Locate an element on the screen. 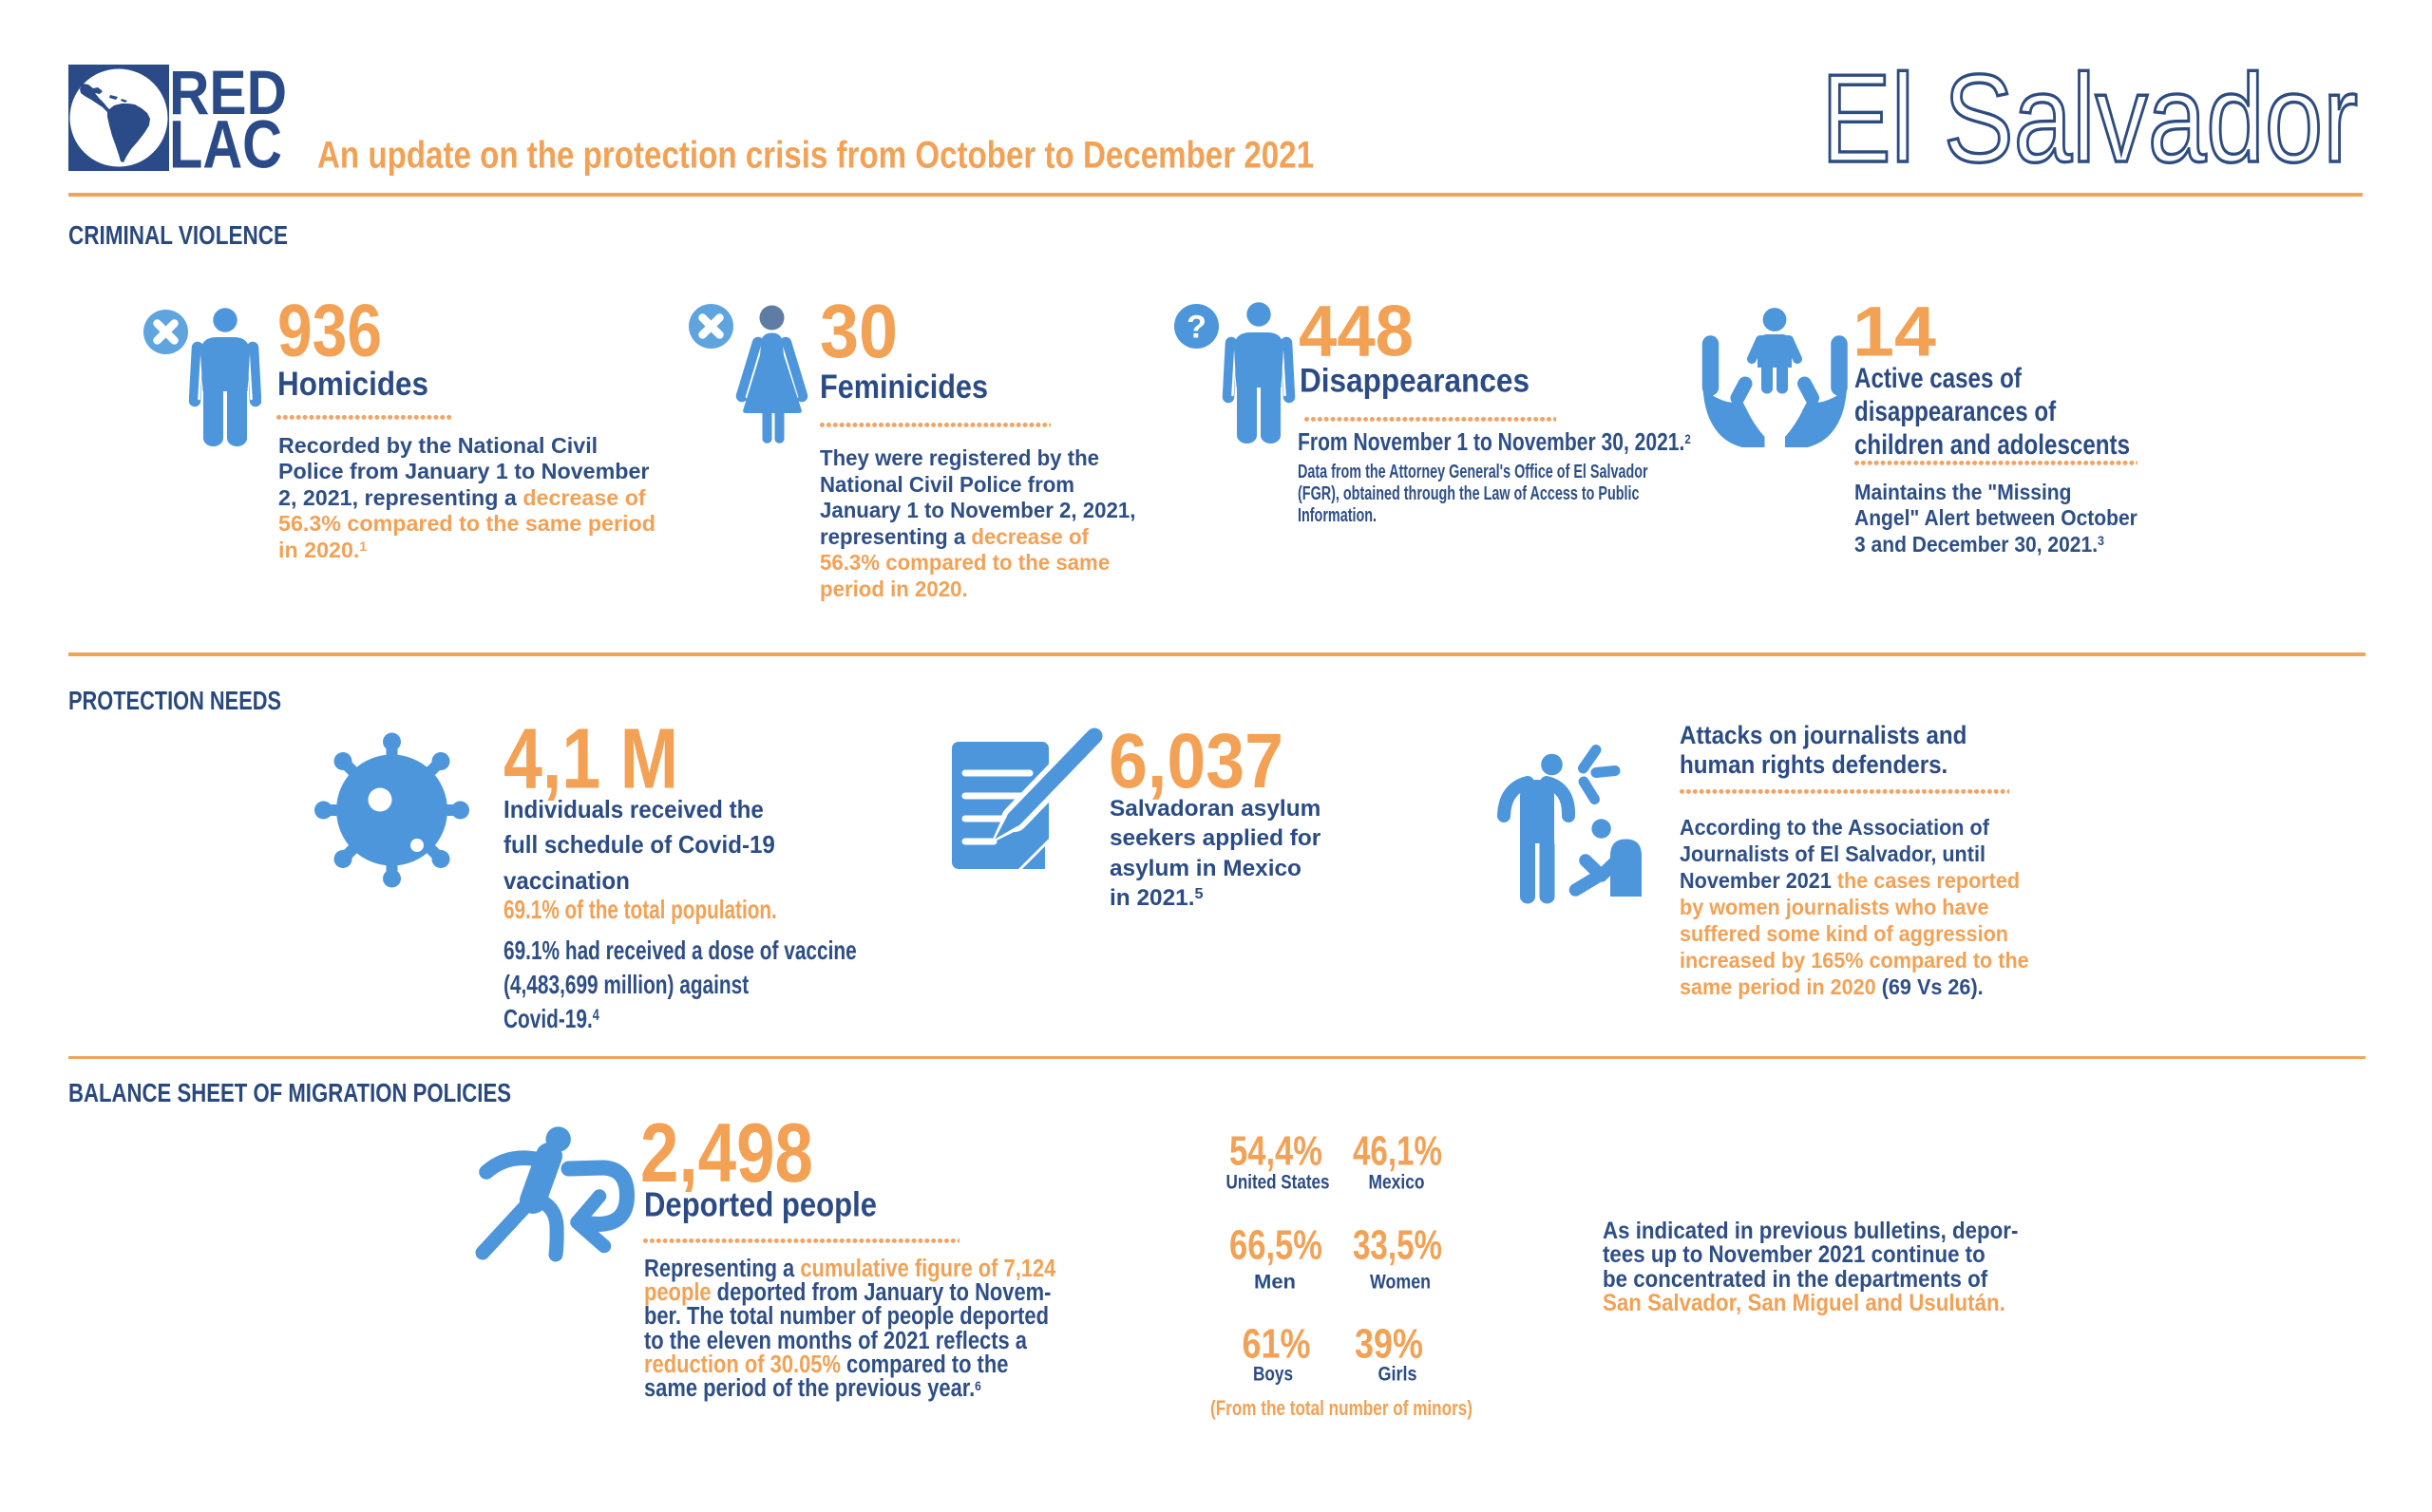 The width and height of the screenshot is (2432, 1512). svg-text: 30 is located at coordinates (859, 328).